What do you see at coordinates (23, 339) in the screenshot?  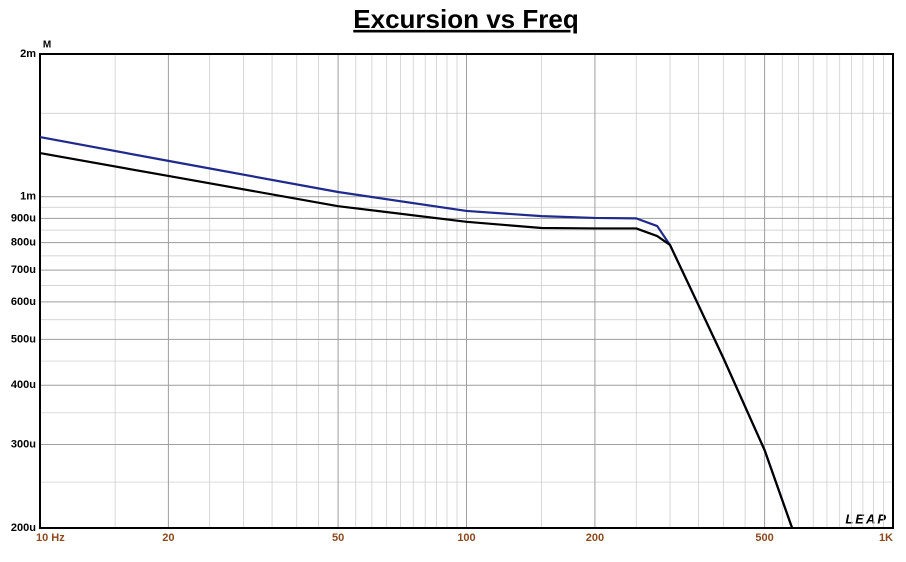 I see `y-tick-label: 500u` at bounding box center [23, 339].